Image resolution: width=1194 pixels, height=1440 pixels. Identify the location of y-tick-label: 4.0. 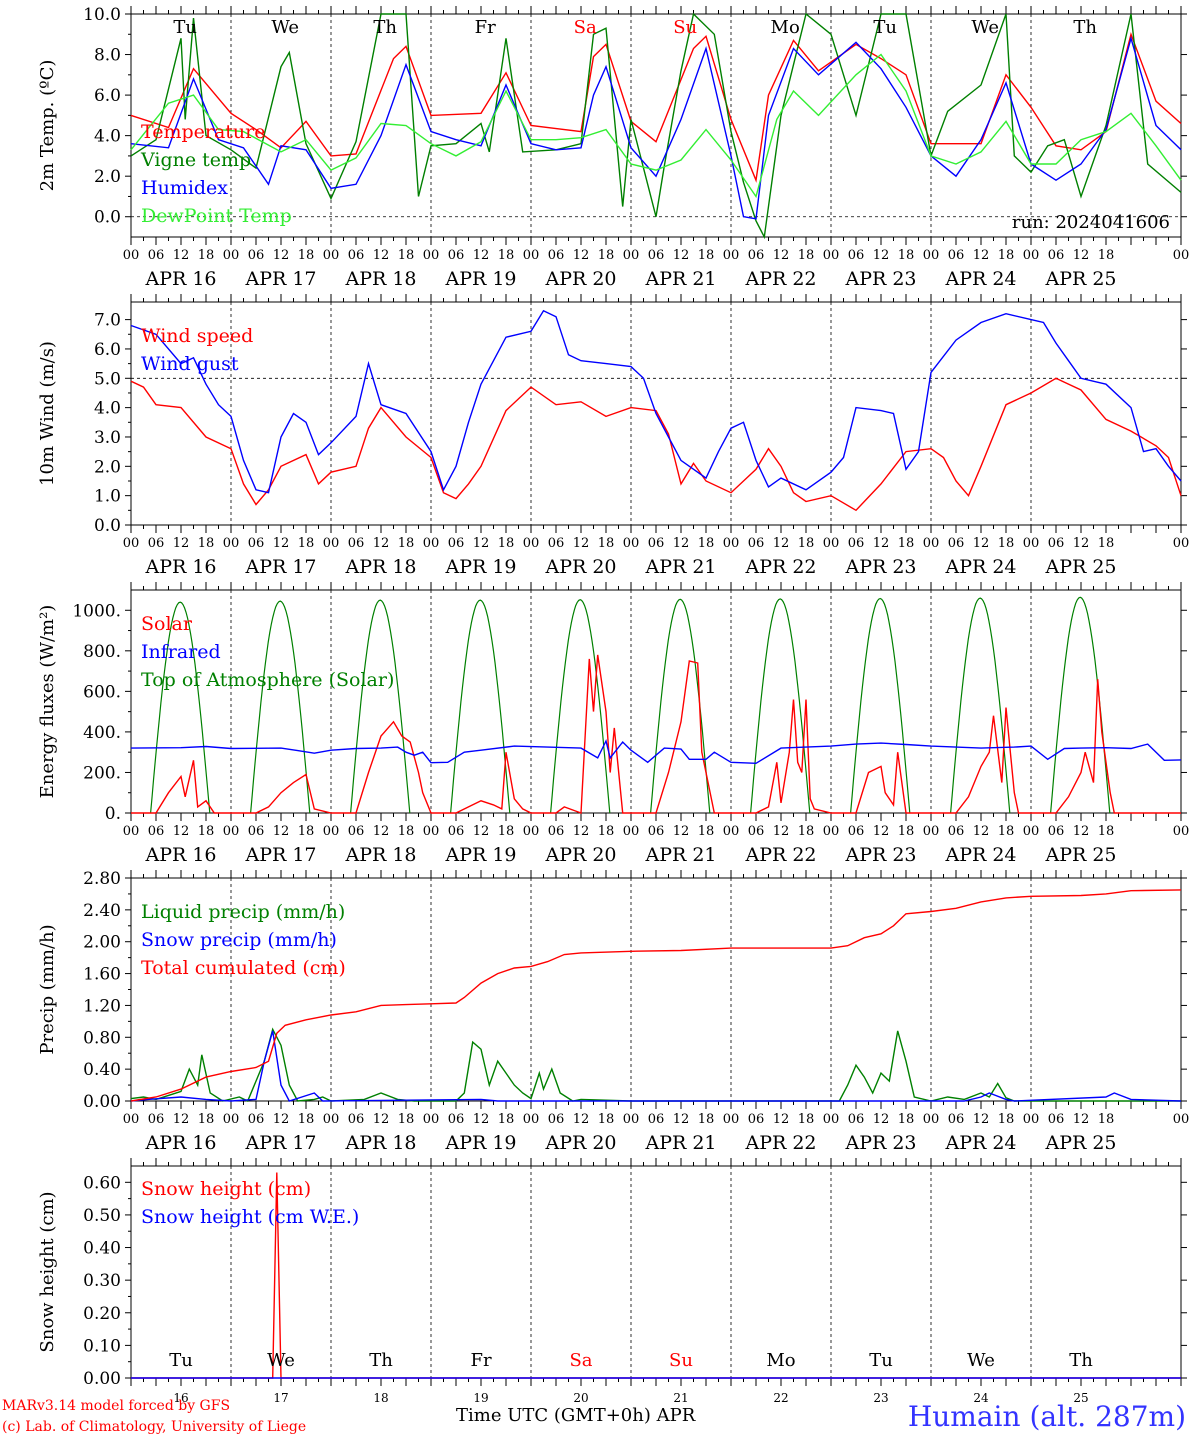
(107, 409).